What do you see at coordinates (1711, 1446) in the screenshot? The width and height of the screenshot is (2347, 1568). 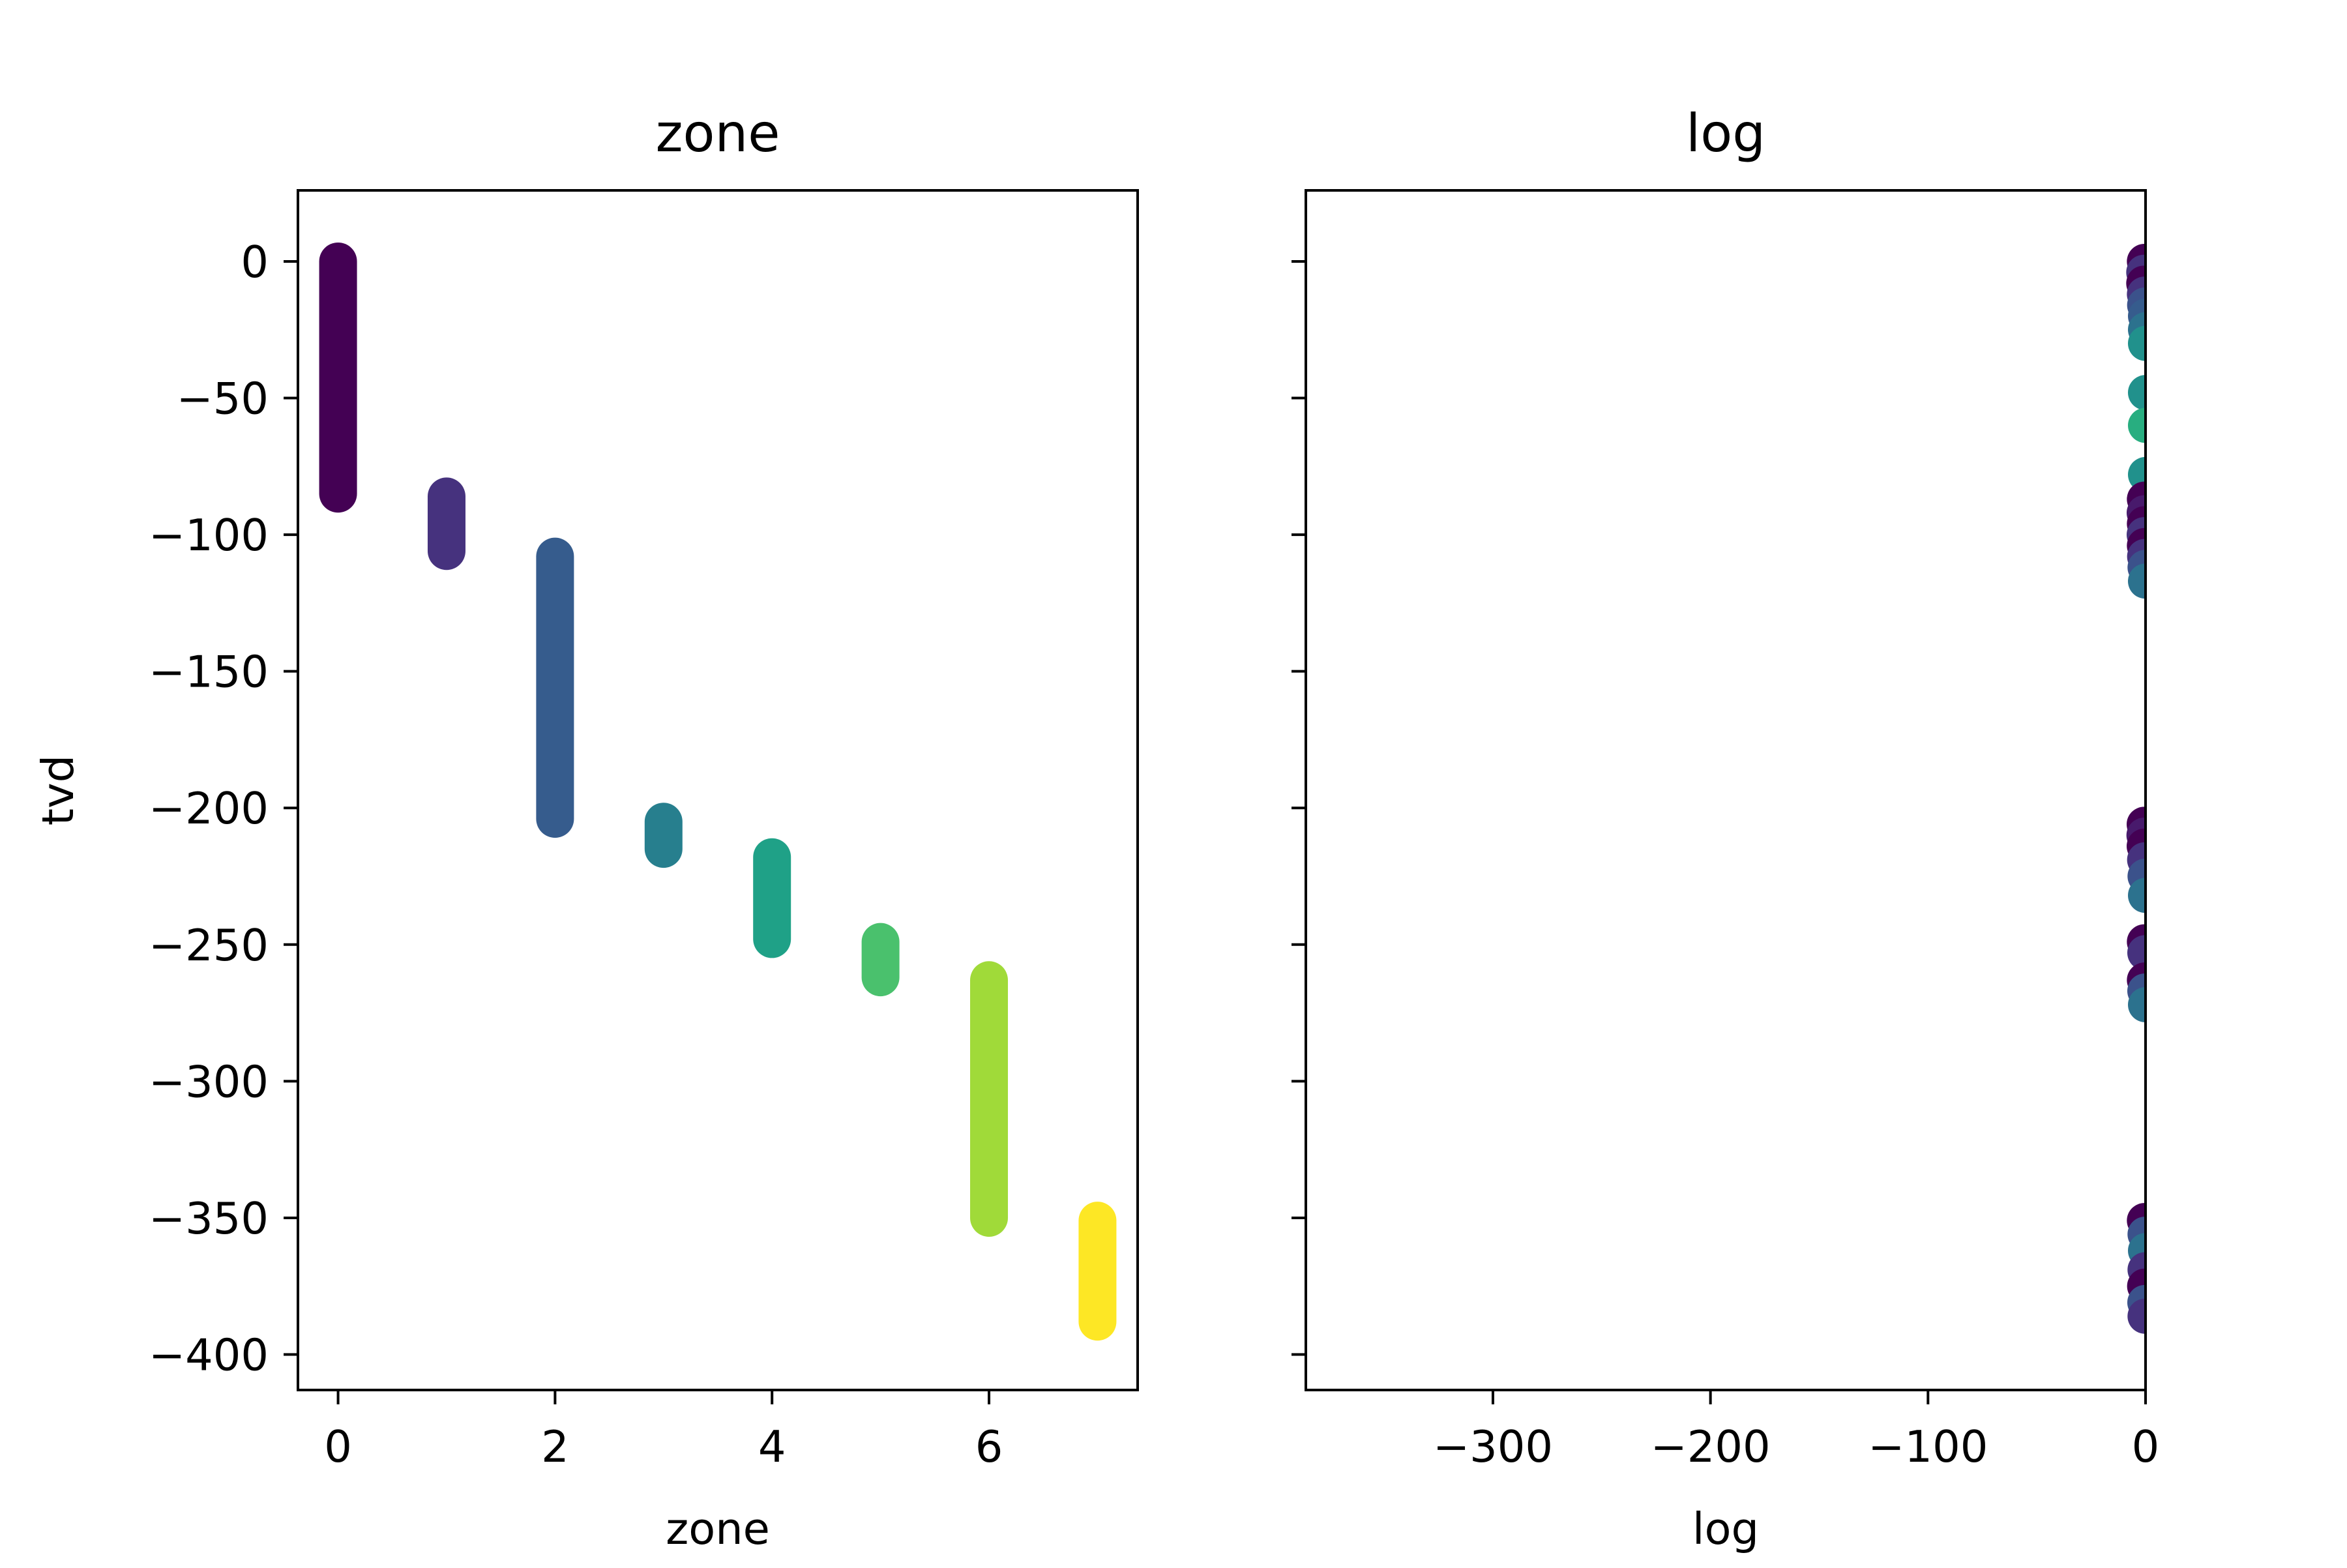 I see `x-tick-label: −200` at bounding box center [1711, 1446].